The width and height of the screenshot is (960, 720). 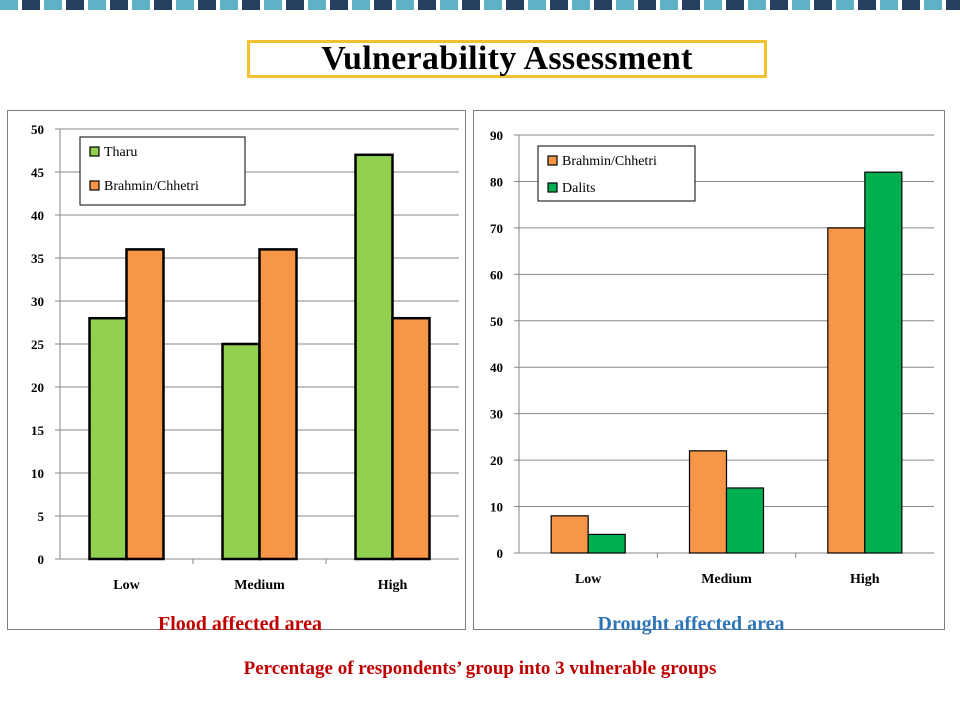 I want to click on flood-ytick-label: 50, so click(x=37, y=129).